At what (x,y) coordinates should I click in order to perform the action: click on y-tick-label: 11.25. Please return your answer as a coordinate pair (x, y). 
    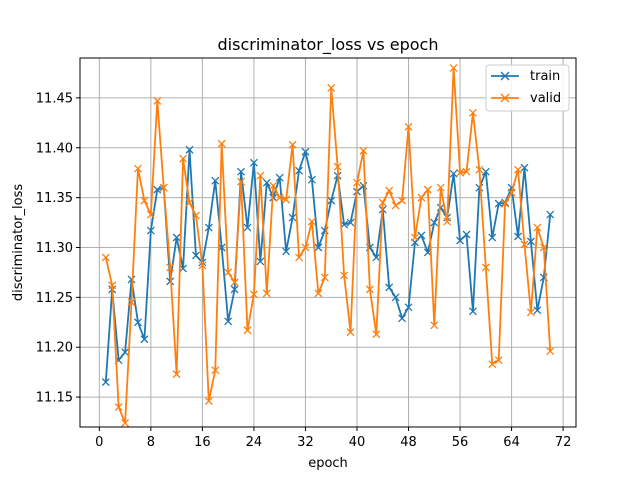
    Looking at the image, I should click on (54, 298).